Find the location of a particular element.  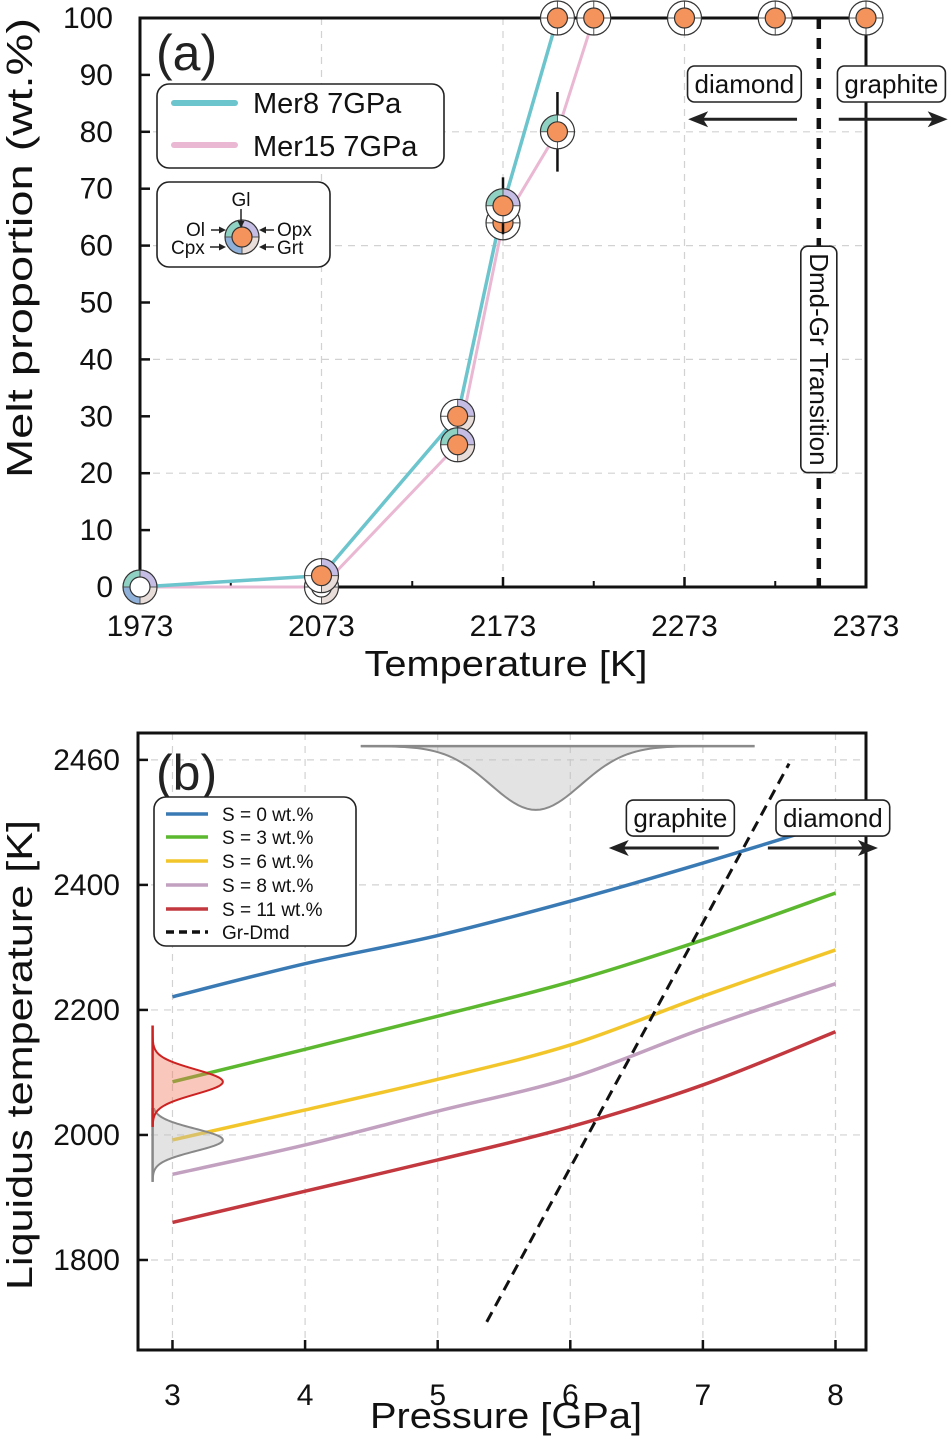

transition-line-a: Dmd-Gr Transition is located at coordinates (819, 302).